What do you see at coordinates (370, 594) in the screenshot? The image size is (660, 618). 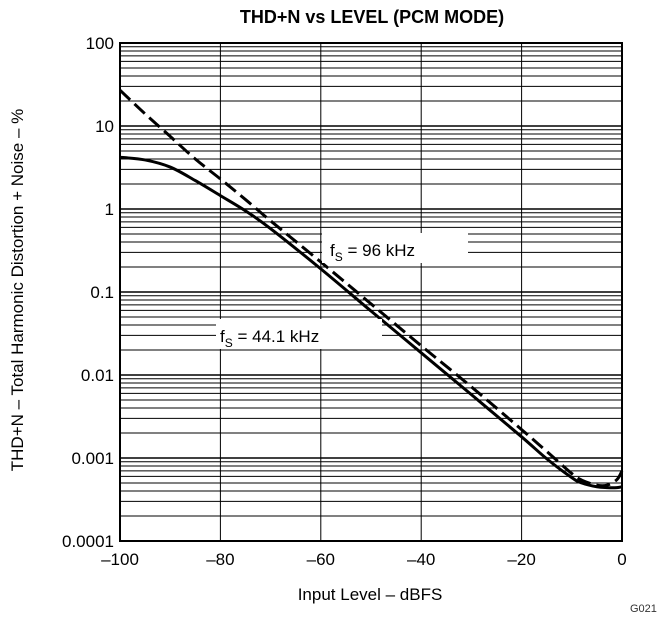 I see `x-axis-label: Input Level – dBFS` at bounding box center [370, 594].